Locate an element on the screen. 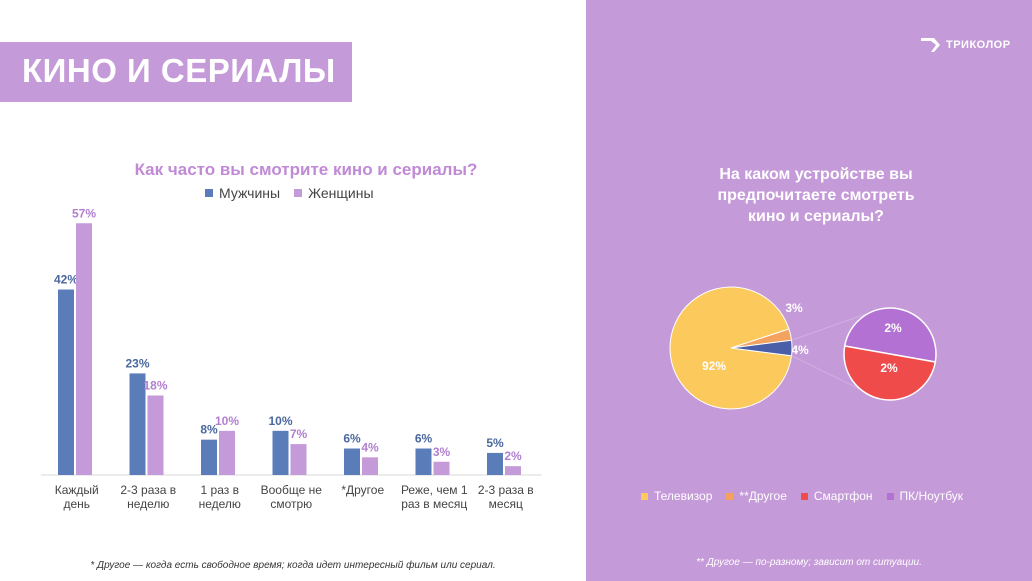 Image resolution: width=1032 pixels, height=581 pixels. bar-label-men-4: 6% is located at coordinates (352, 439).